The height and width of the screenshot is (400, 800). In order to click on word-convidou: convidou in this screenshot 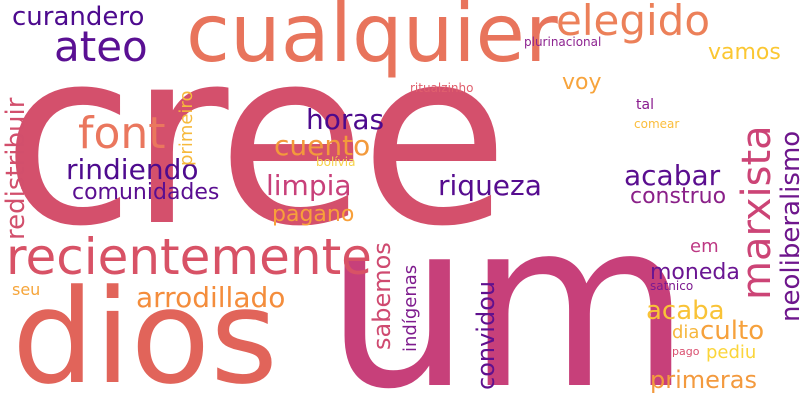, I will do `click(486, 335)`.